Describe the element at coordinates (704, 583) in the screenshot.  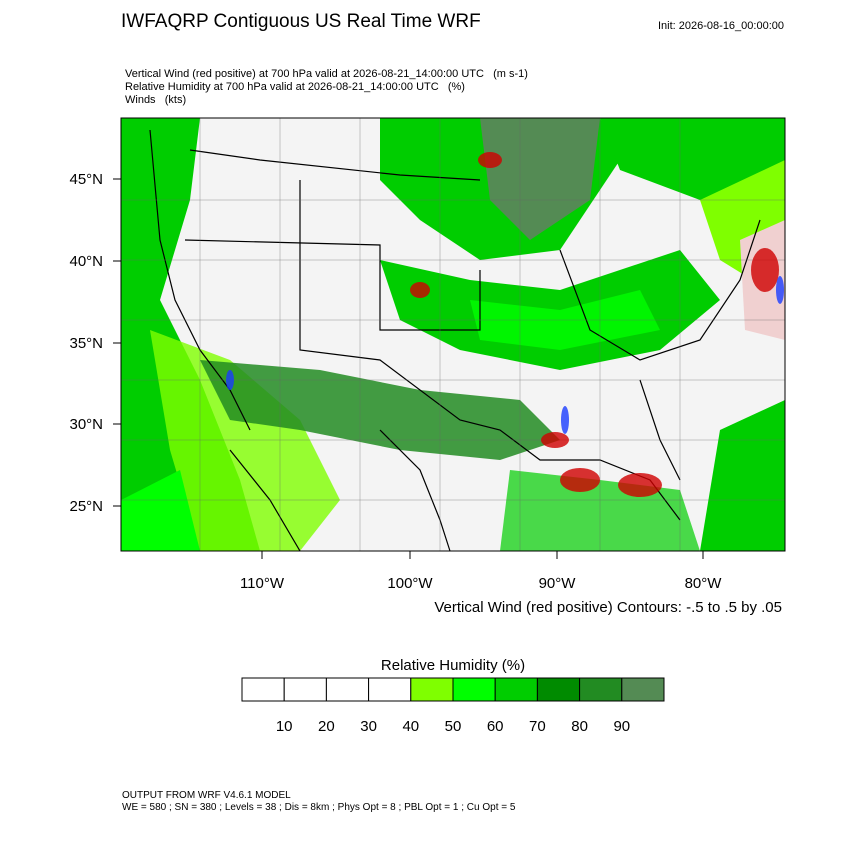
I see `lon-label: 80°W` at that location.